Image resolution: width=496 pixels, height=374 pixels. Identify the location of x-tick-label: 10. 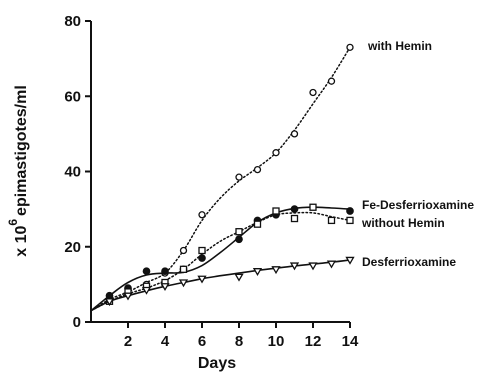
(276, 341).